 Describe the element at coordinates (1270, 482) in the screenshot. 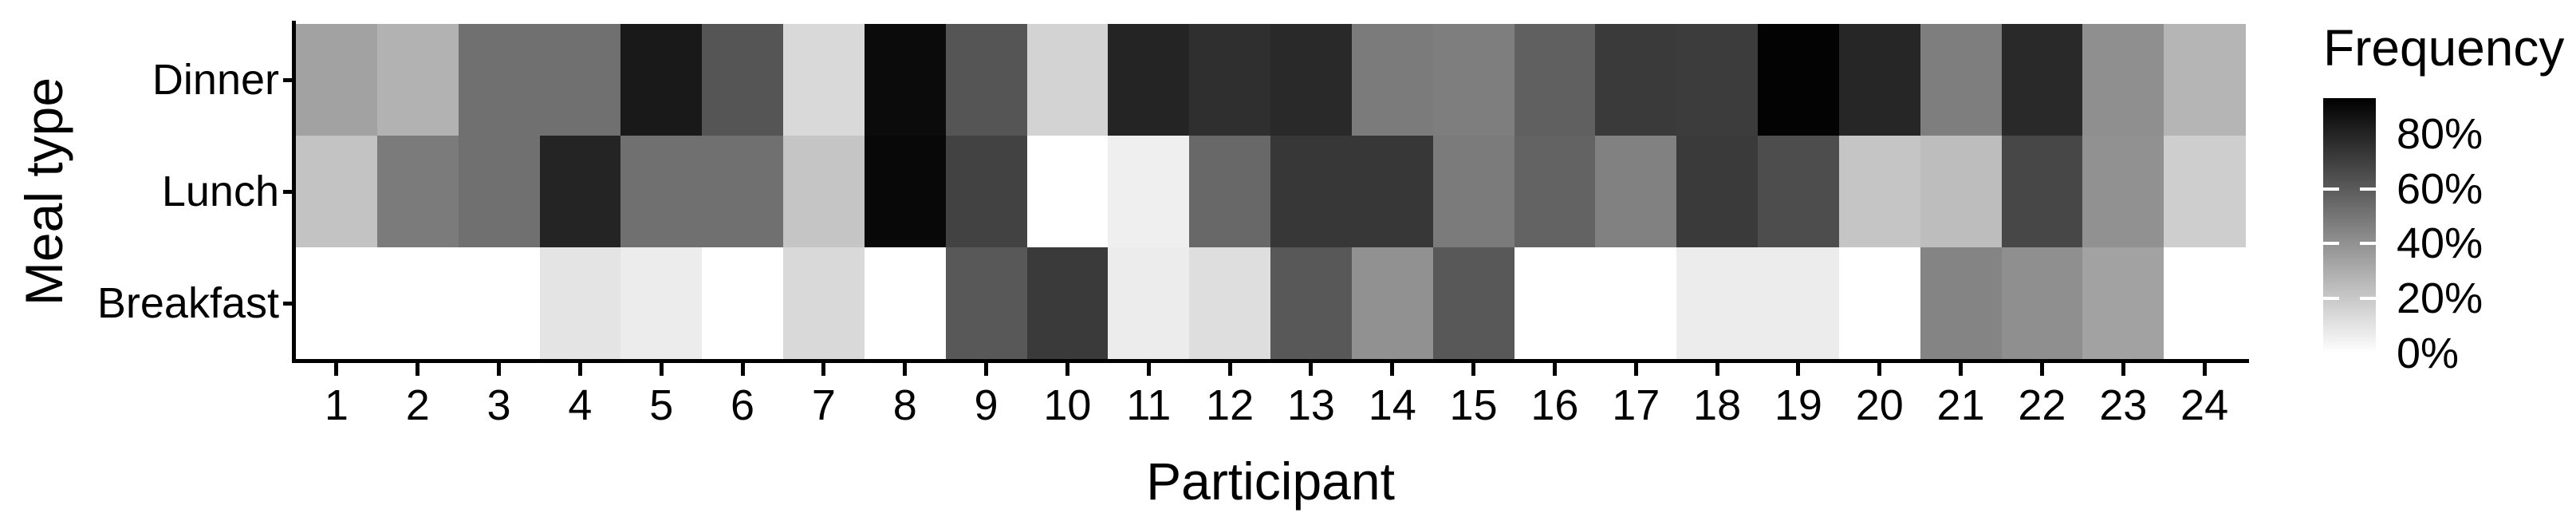

I see `x-axis-title: Participant` at that location.